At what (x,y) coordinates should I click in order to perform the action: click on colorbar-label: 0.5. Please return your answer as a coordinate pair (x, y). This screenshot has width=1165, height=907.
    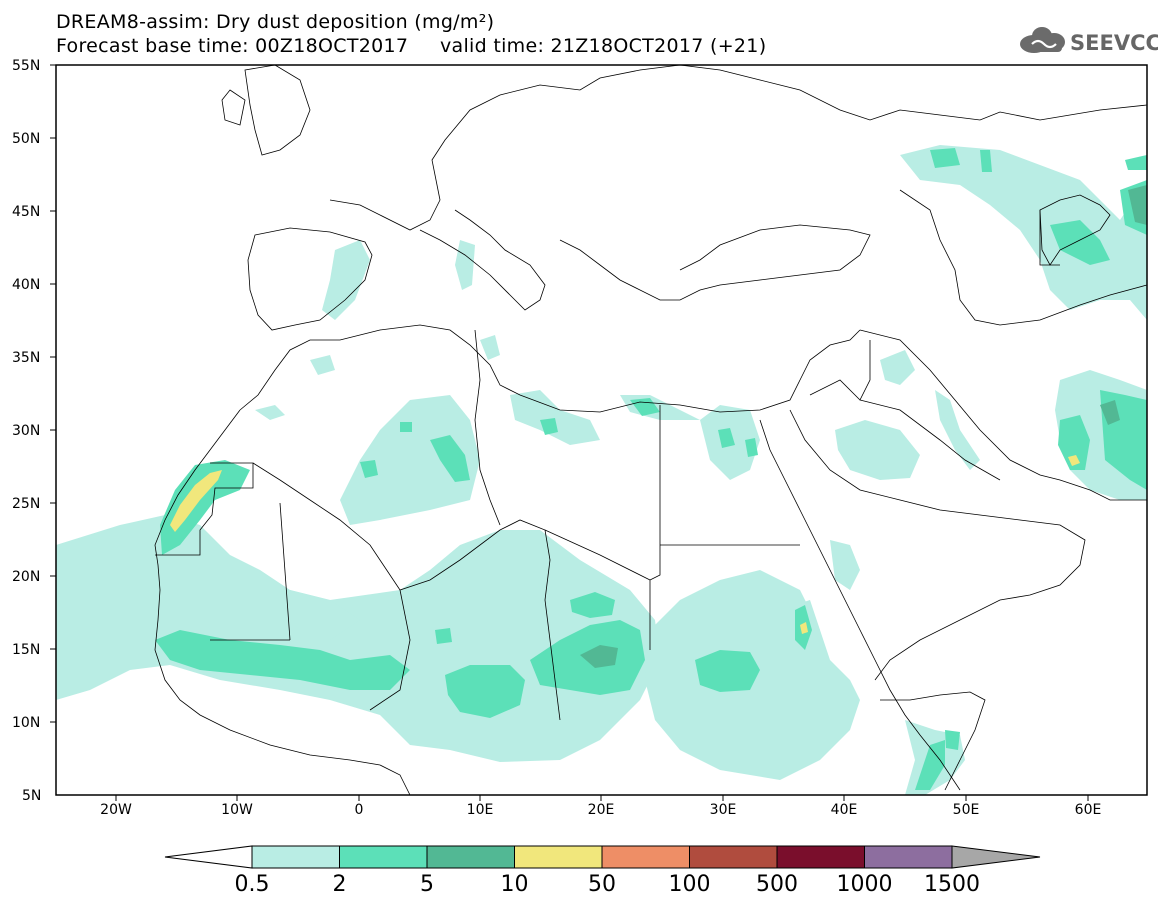
    Looking at the image, I should click on (252, 884).